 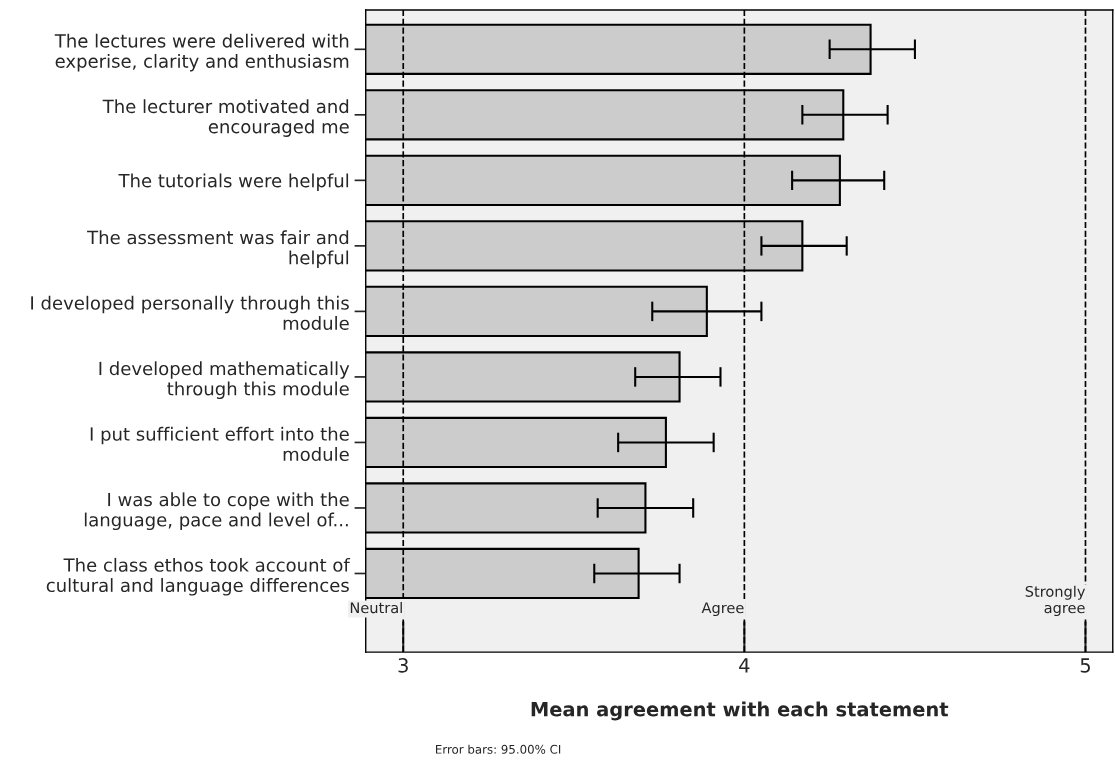 I want to click on y-tick-label: The lectures were delivered with experise, clarity and enthusiasm, so click(x=201, y=52).